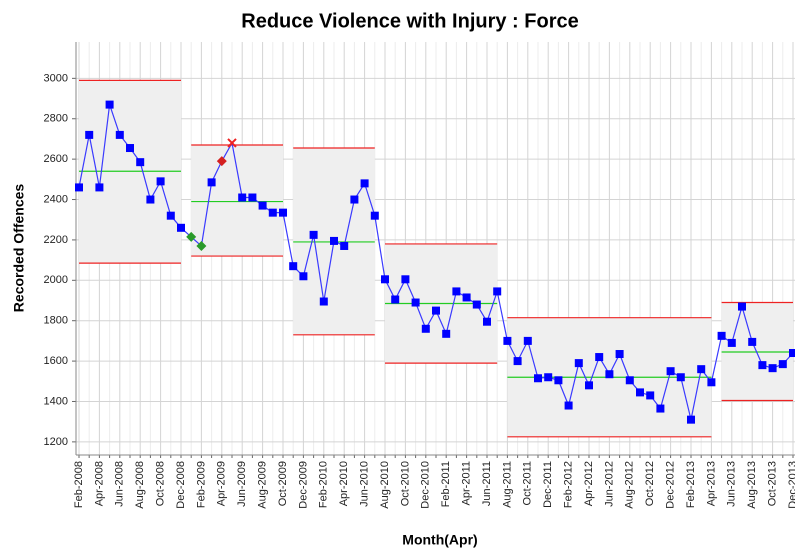 This screenshot has height=551, width=795. What do you see at coordinates (56, 119) in the screenshot?
I see `y-tick-label: 2800` at bounding box center [56, 119].